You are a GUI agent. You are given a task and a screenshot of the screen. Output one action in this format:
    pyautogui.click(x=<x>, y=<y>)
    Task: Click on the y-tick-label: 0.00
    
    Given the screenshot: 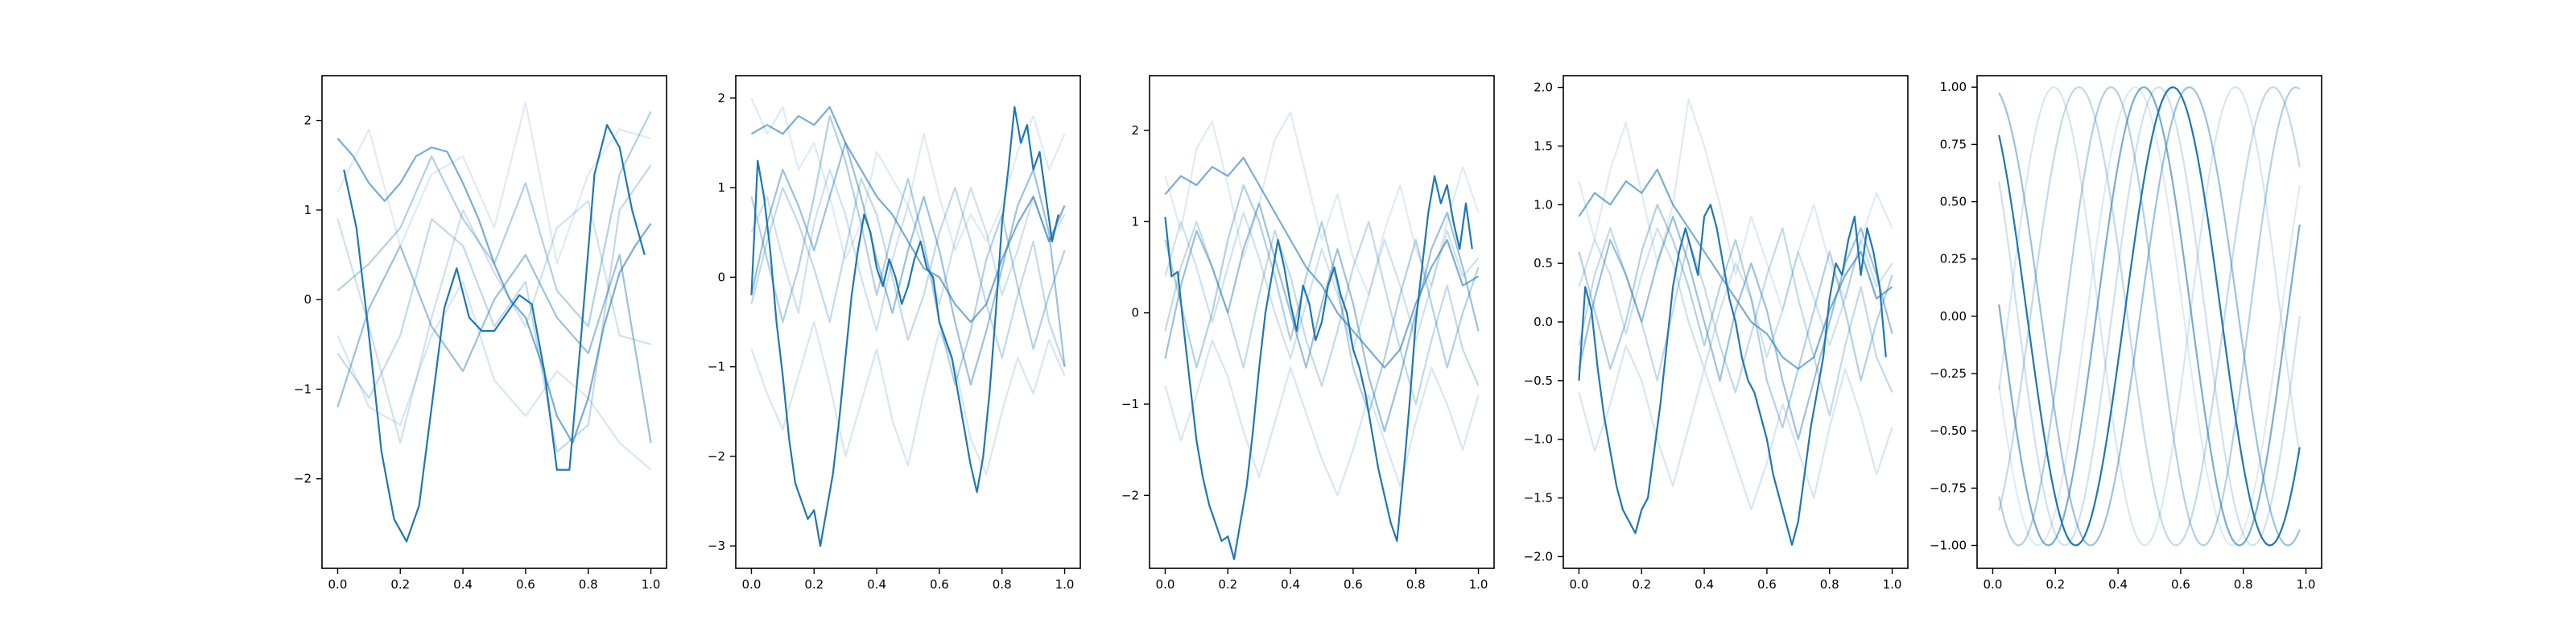 What is the action you would take?
    pyautogui.click(x=1953, y=316)
    